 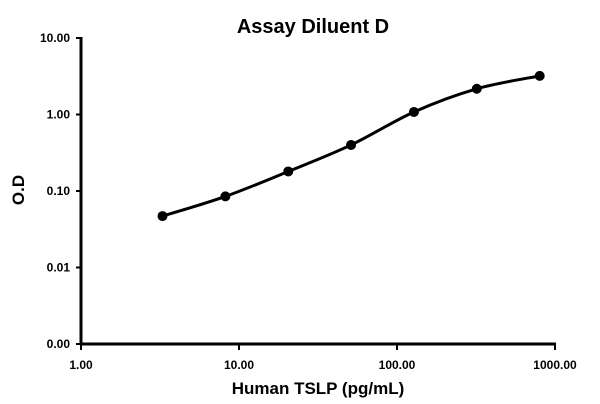 I want to click on y-tick-label: 0.10, so click(x=59, y=191).